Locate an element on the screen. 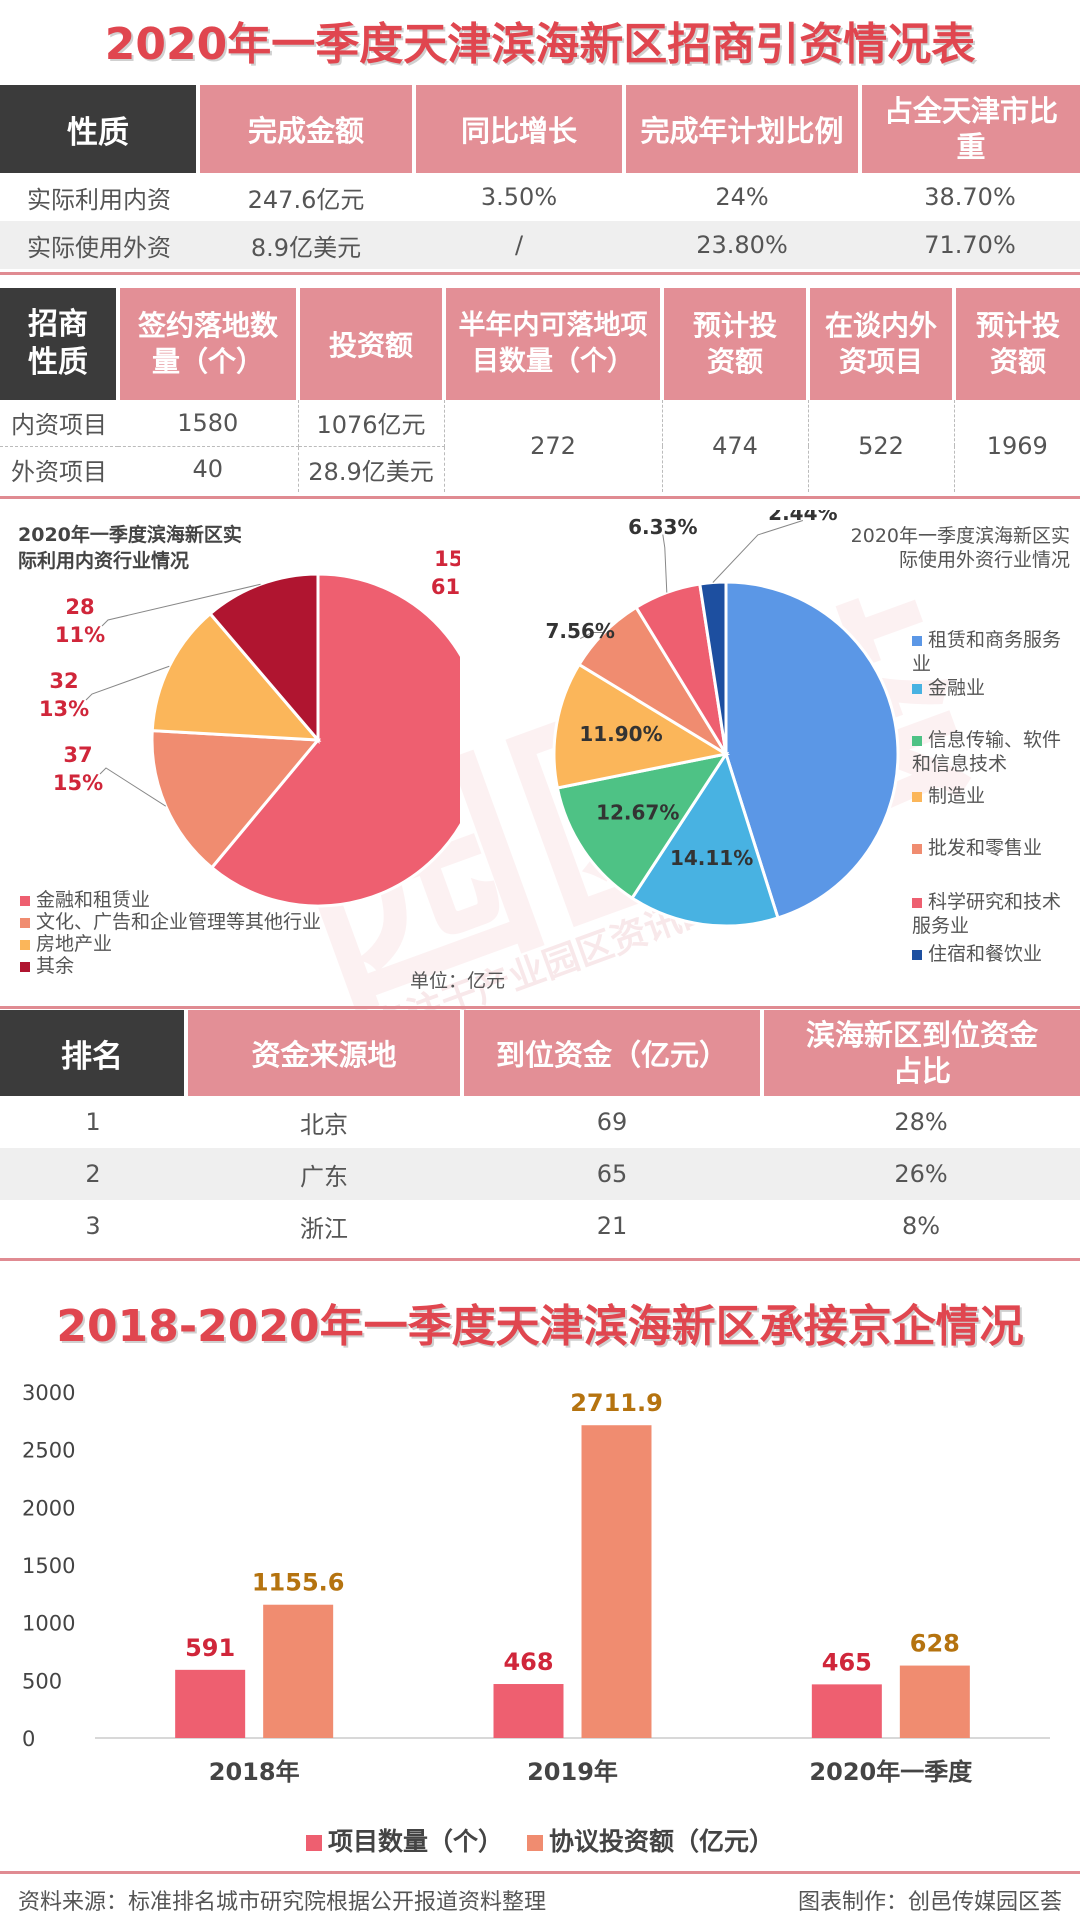  t1-header-4: 占全天津市比重 is located at coordinates (970, 129).